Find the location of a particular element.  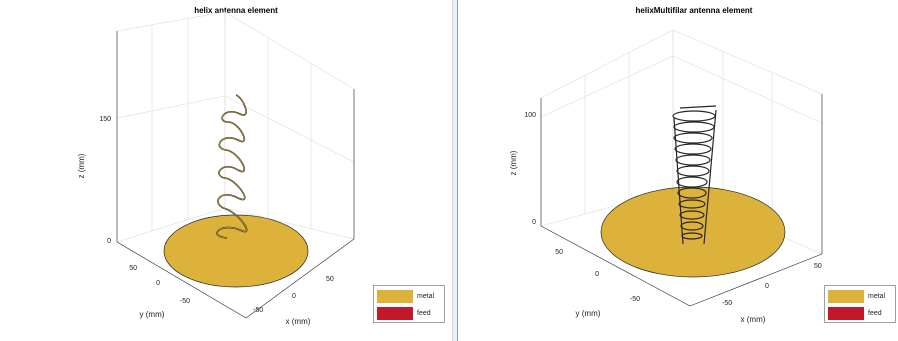

multifilar-helix-coil is located at coordinates (694, 175).